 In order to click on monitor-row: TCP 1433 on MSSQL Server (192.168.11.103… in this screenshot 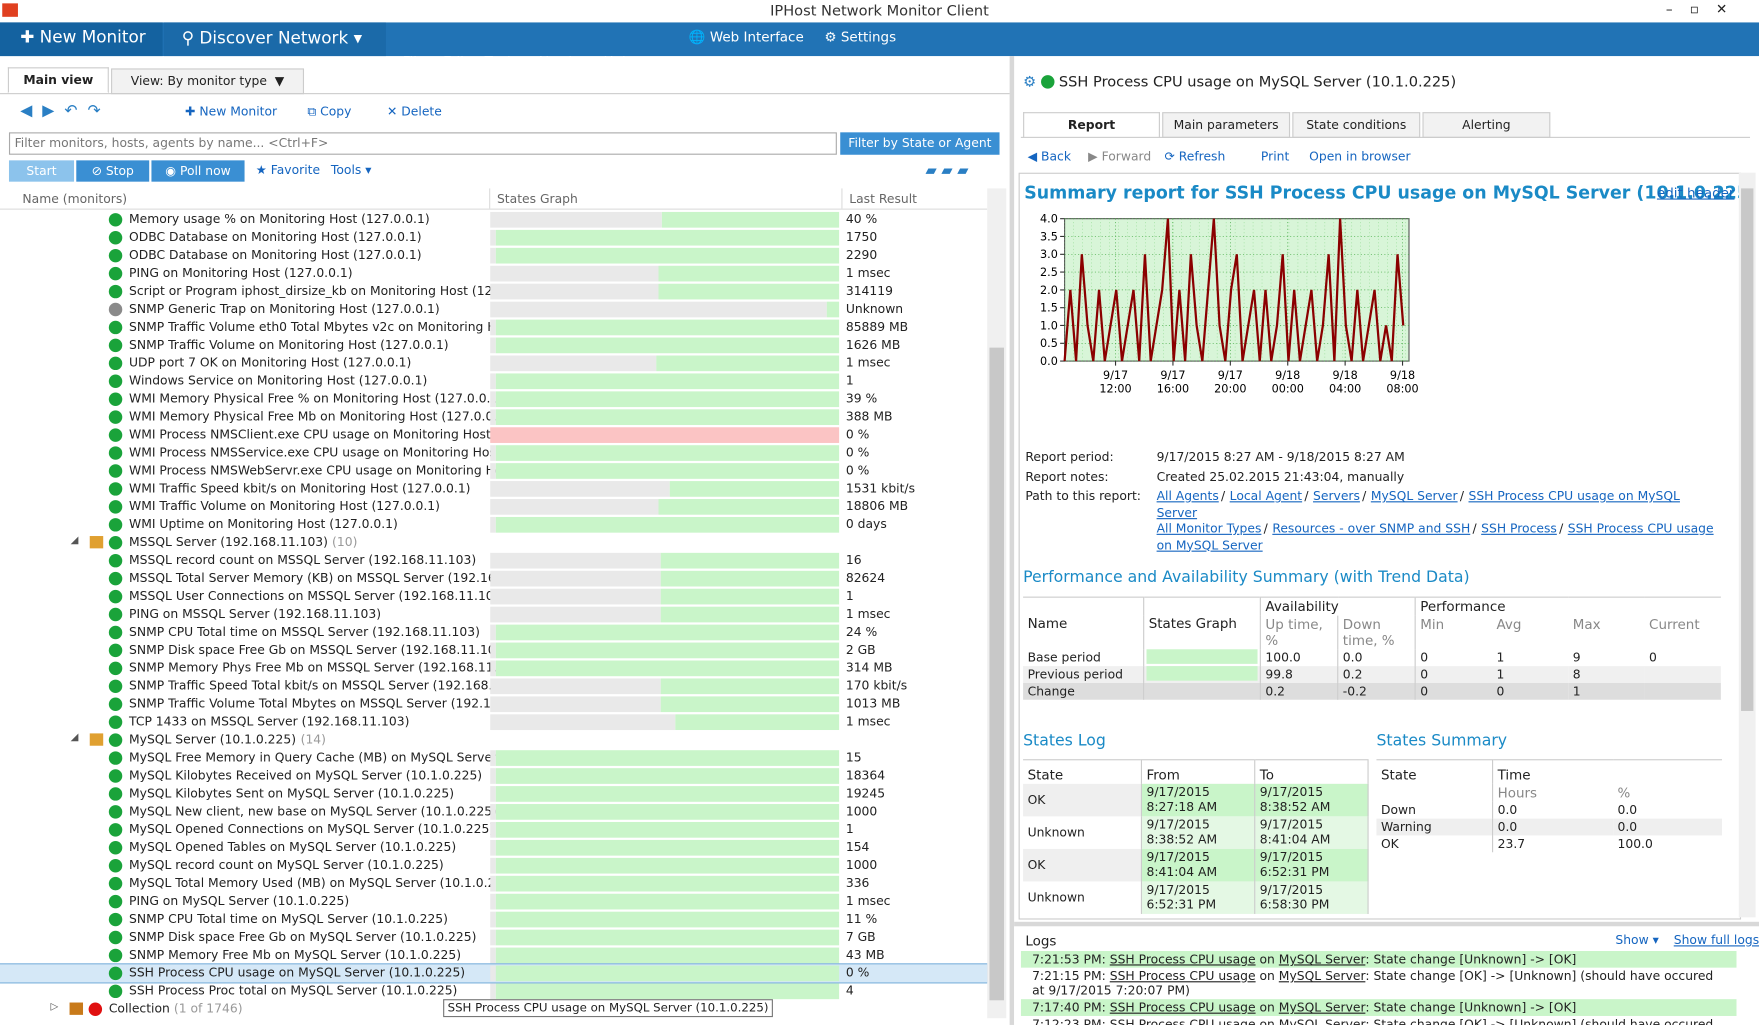, I will do `click(493, 722)`.